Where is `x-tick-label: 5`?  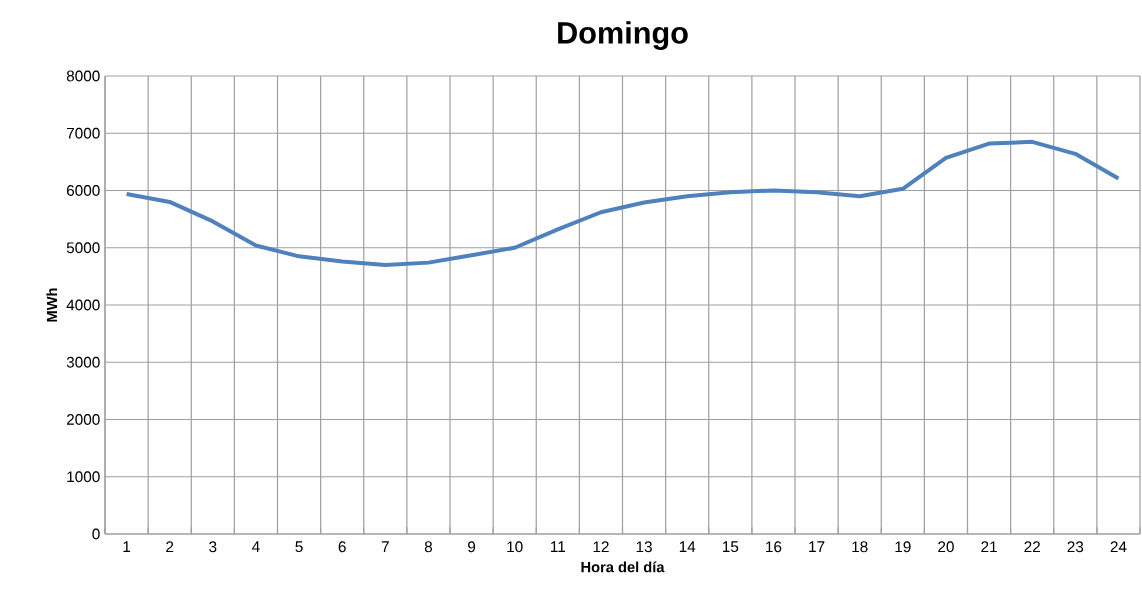 x-tick-label: 5 is located at coordinates (299, 547).